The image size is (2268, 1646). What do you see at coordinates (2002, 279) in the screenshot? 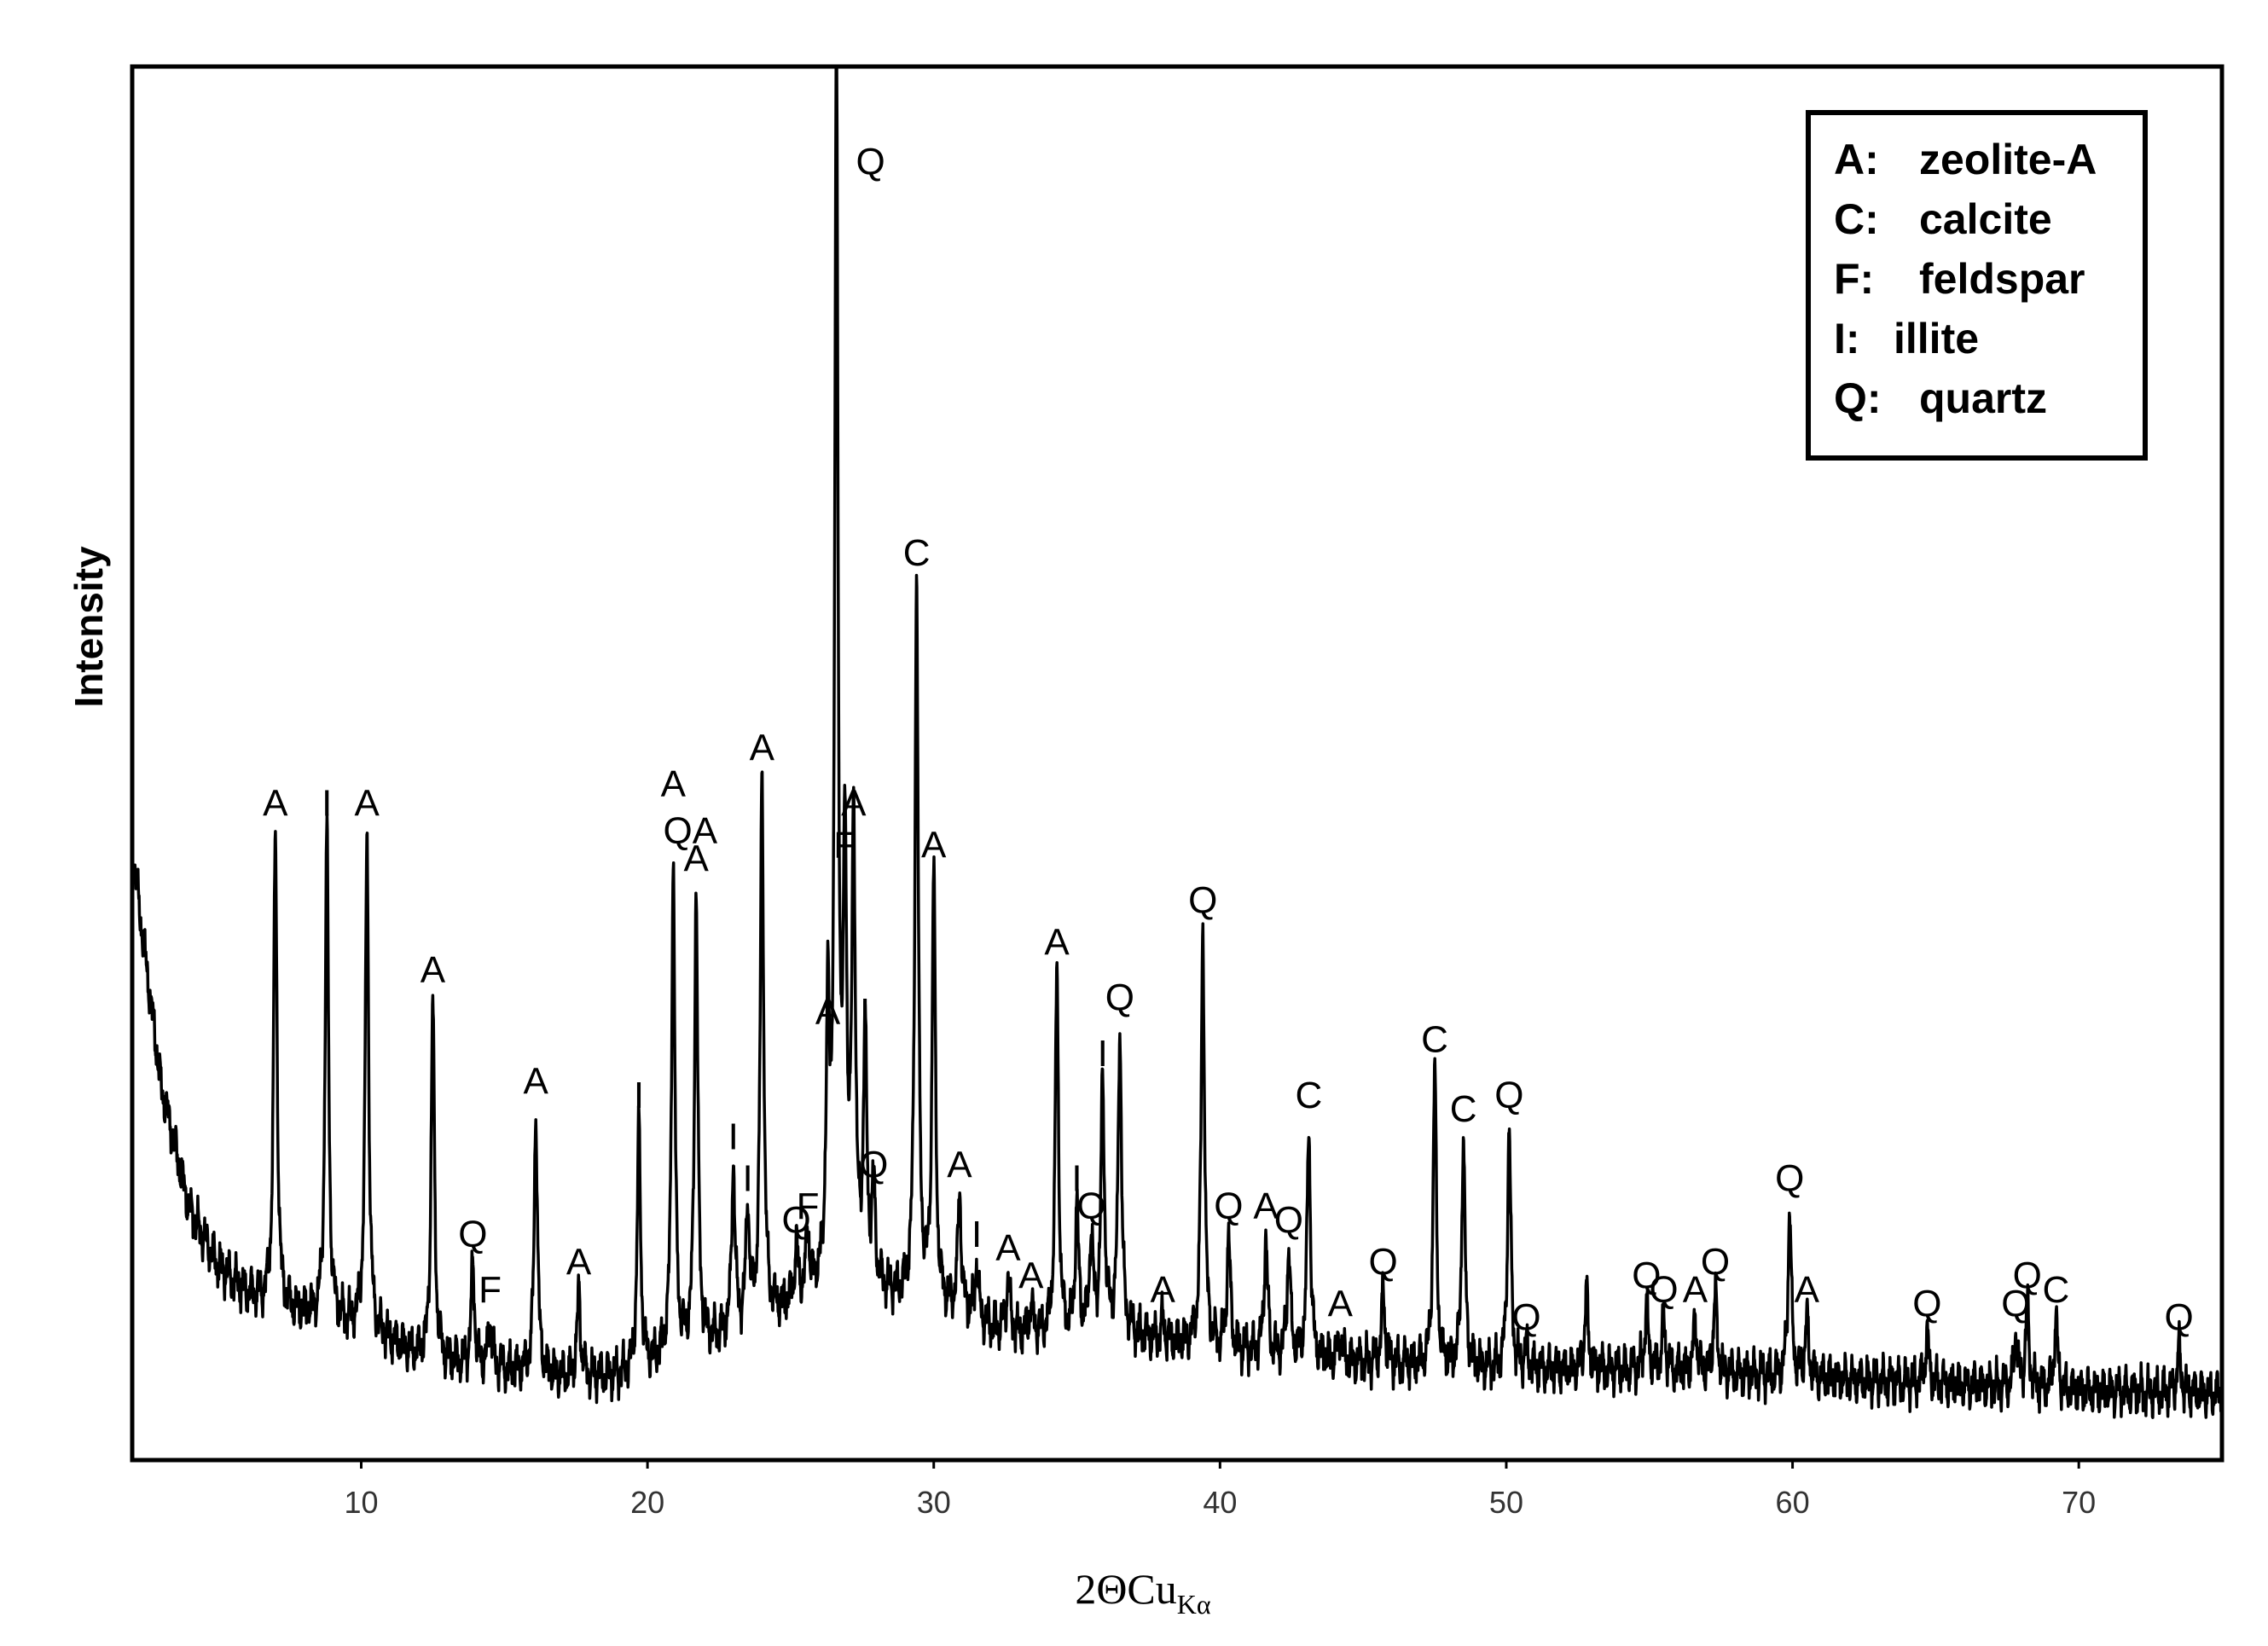
I see `legend-entry-name: feldspar` at bounding box center [2002, 279].